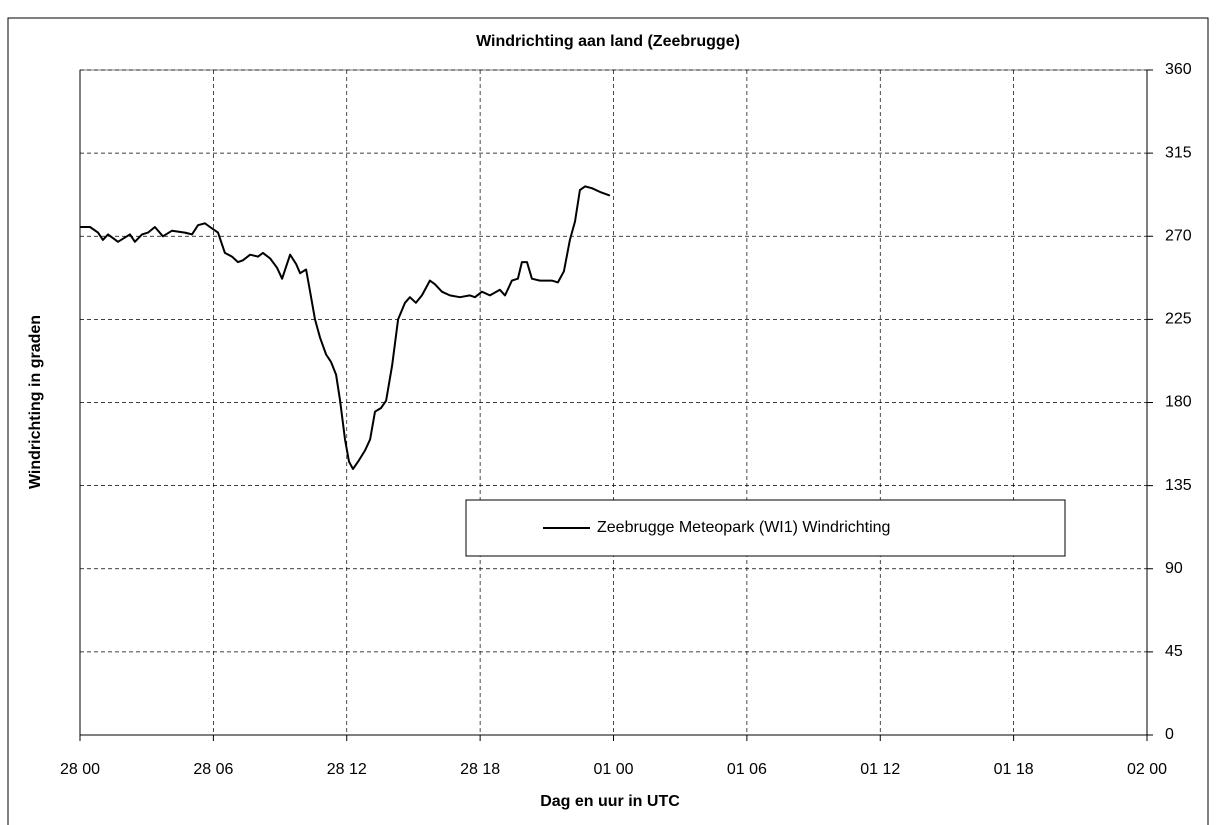 This screenshot has height=825, width=1216. What do you see at coordinates (747, 769) in the screenshot?
I see `x-tick-label: 01 06` at bounding box center [747, 769].